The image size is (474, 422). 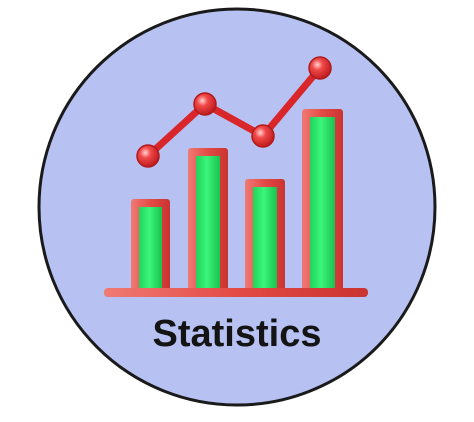 I want to click on trend-line, so click(x=234, y=112).